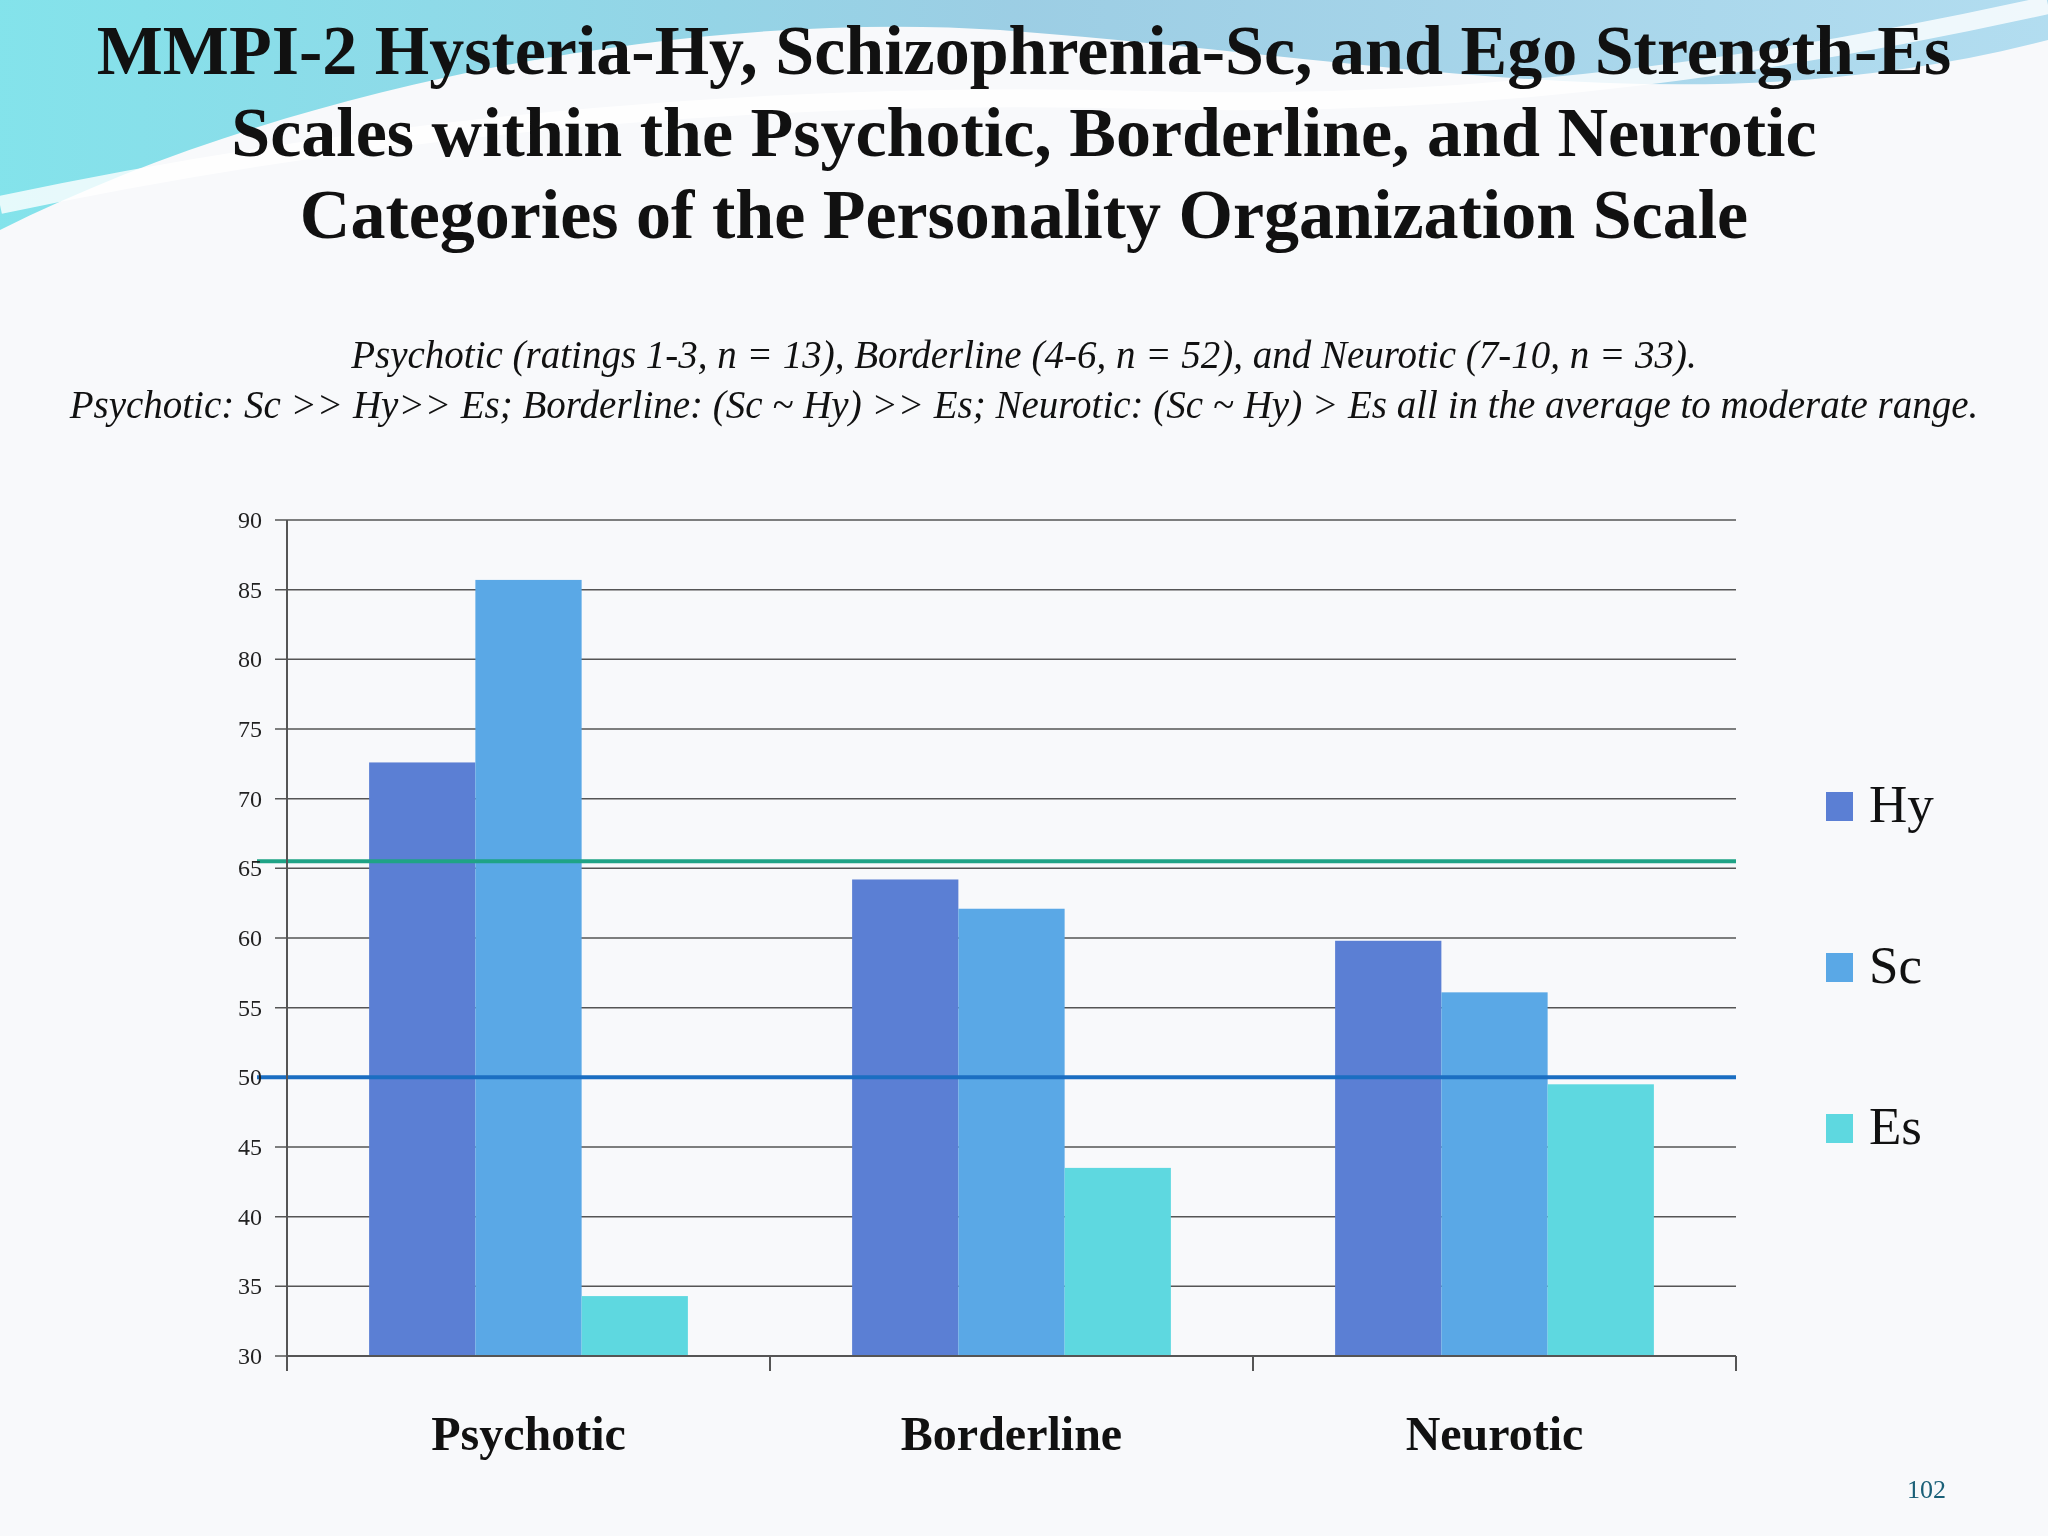  What do you see at coordinates (250, 520) in the screenshot?
I see `y-tick-label: 90` at bounding box center [250, 520].